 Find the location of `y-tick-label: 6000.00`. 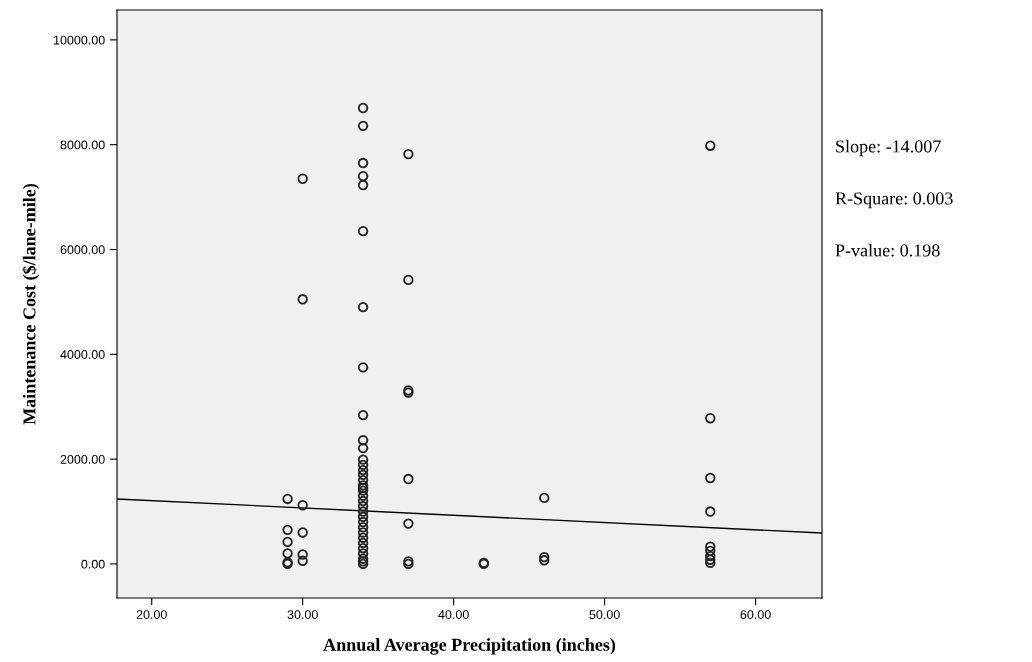

y-tick-label: 6000.00 is located at coordinates (82, 250).